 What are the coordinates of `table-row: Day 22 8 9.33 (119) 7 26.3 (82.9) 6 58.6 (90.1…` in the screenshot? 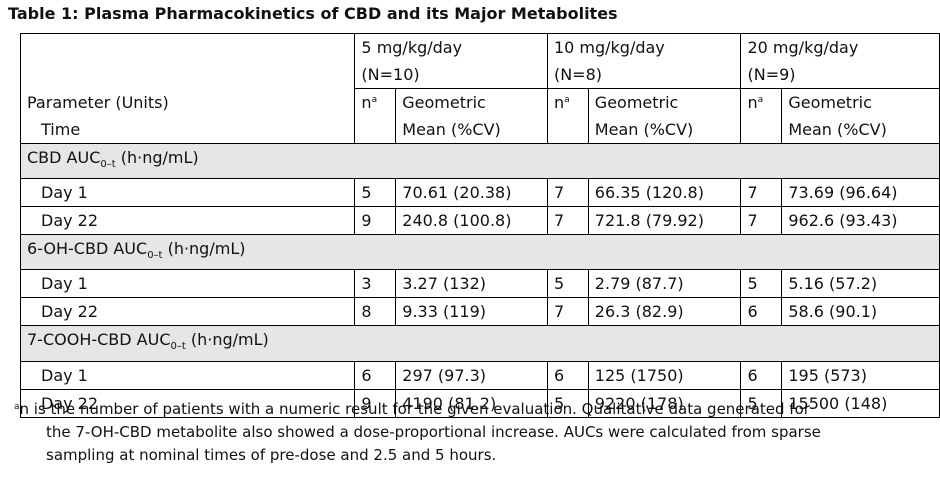 It's located at (479, 312).